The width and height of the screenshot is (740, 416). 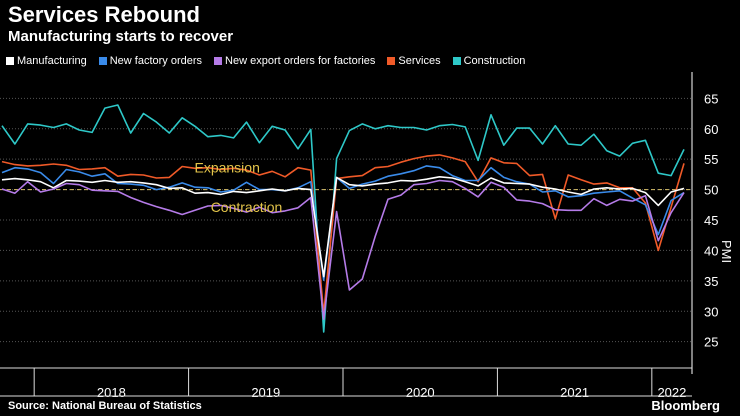 I want to click on legend-swatch-new-export-orders, so click(x=218, y=61).